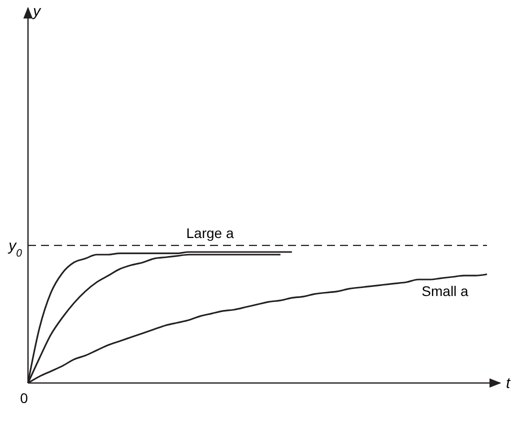 This screenshot has height=431, width=514. Describe the element at coordinates (37, 11) in the screenshot. I see `text: y` at that location.